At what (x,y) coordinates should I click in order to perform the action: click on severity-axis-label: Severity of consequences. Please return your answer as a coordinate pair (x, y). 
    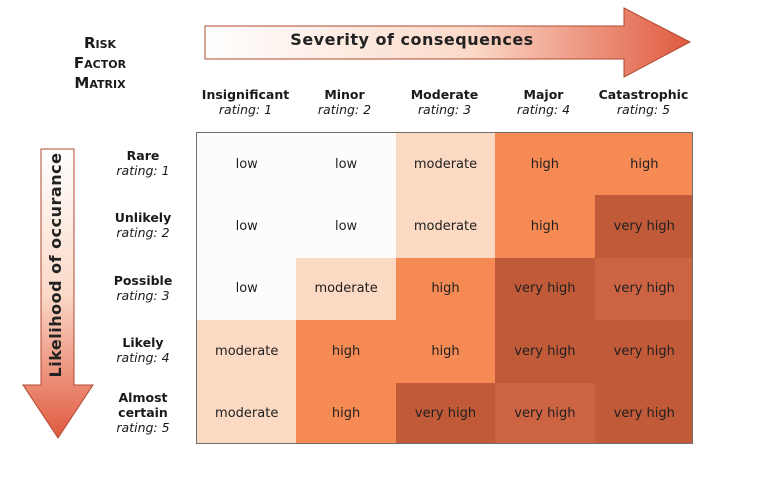
    Looking at the image, I should click on (412, 39).